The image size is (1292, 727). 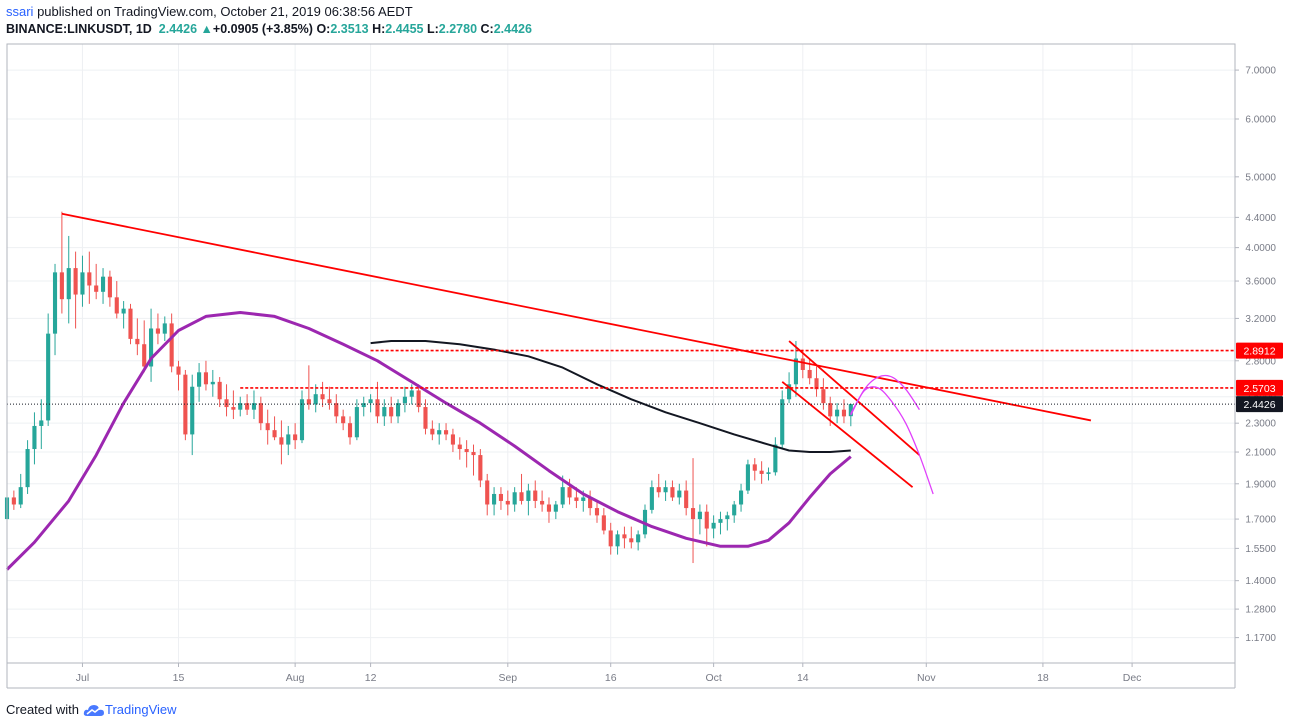 I want to click on high-label: H:, so click(x=379, y=29).